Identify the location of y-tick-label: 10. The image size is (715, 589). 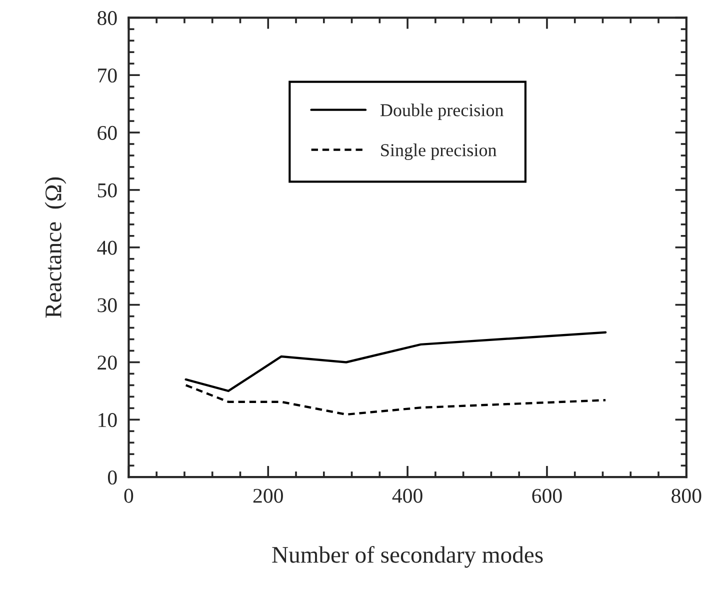
(107, 420).